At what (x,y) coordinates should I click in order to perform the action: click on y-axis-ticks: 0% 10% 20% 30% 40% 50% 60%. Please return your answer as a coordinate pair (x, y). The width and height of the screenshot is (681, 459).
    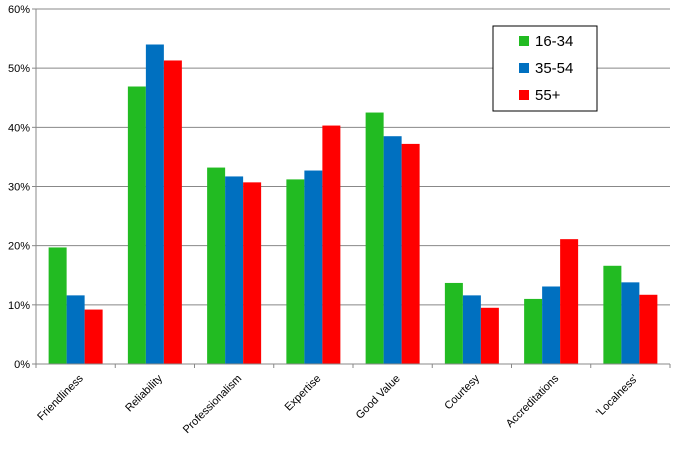
    Looking at the image, I should click on (22, 187).